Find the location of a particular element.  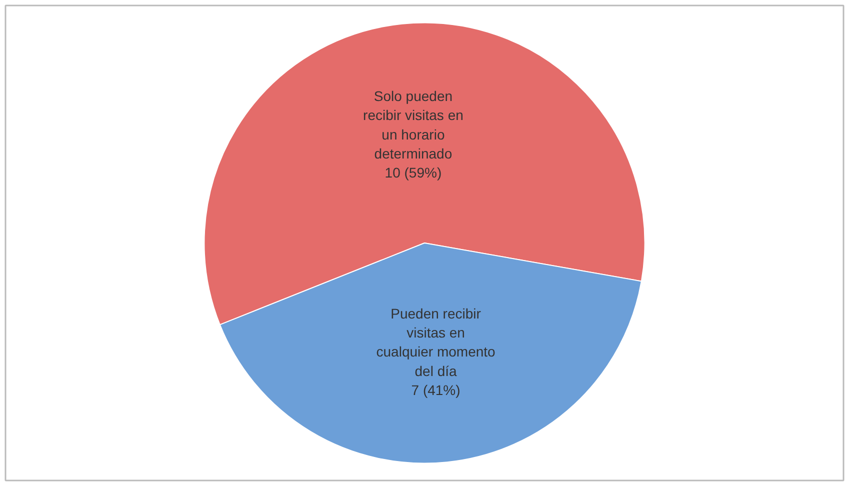

slice-label: Pueden recibir visitas en cualquier momento del día is located at coordinates (436, 342).